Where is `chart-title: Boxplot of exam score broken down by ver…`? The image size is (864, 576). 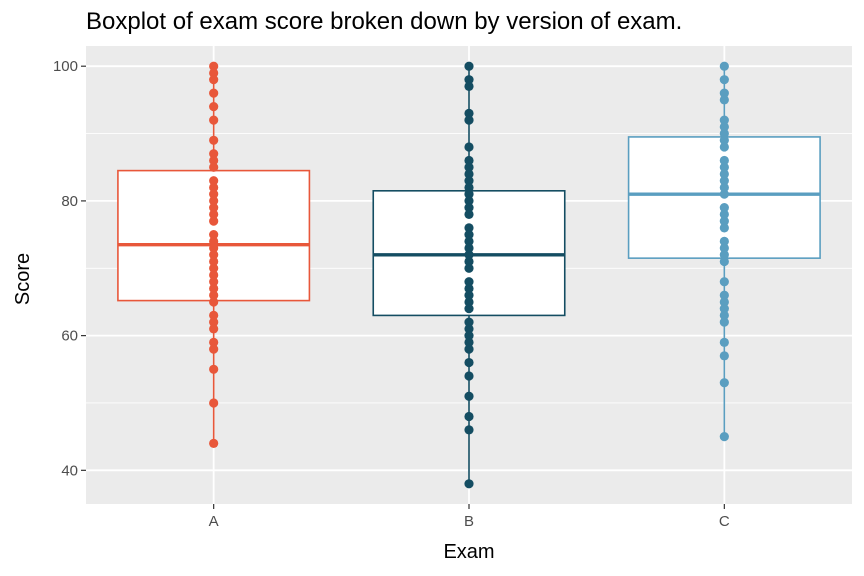
chart-title: Boxplot of exam score broken down by ver… is located at coordinates (384, 21).